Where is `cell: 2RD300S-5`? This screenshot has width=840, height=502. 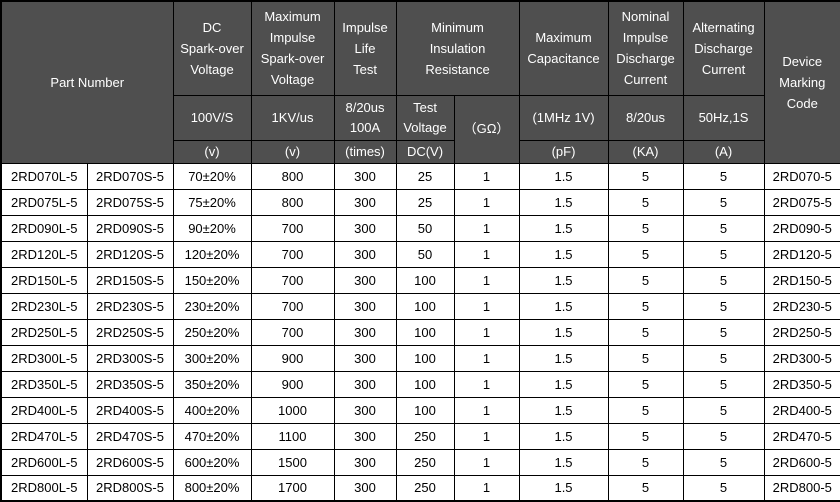
cell: 2RD300S-5 is located at coordinates (130, 358).